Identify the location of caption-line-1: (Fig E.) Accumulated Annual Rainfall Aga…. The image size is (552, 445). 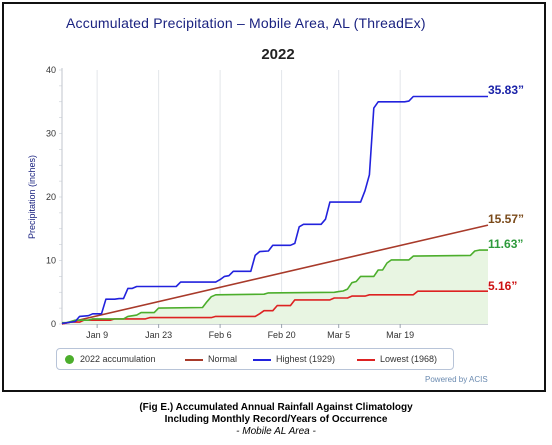
(276, 407).